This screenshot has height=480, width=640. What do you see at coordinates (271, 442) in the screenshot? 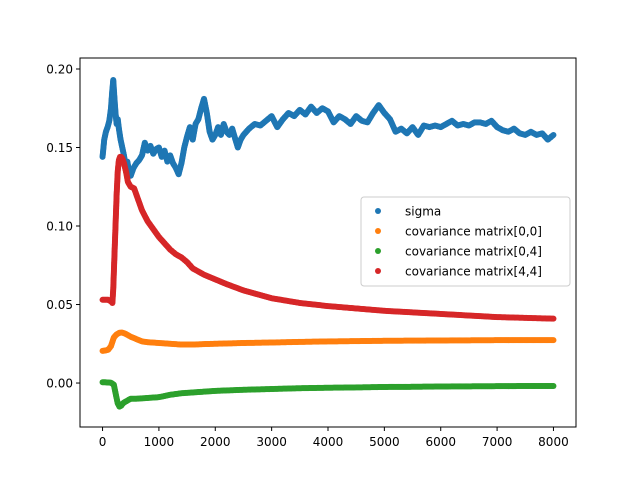
I see `x-tick-label: 3000` at bounding box center [271, 442].